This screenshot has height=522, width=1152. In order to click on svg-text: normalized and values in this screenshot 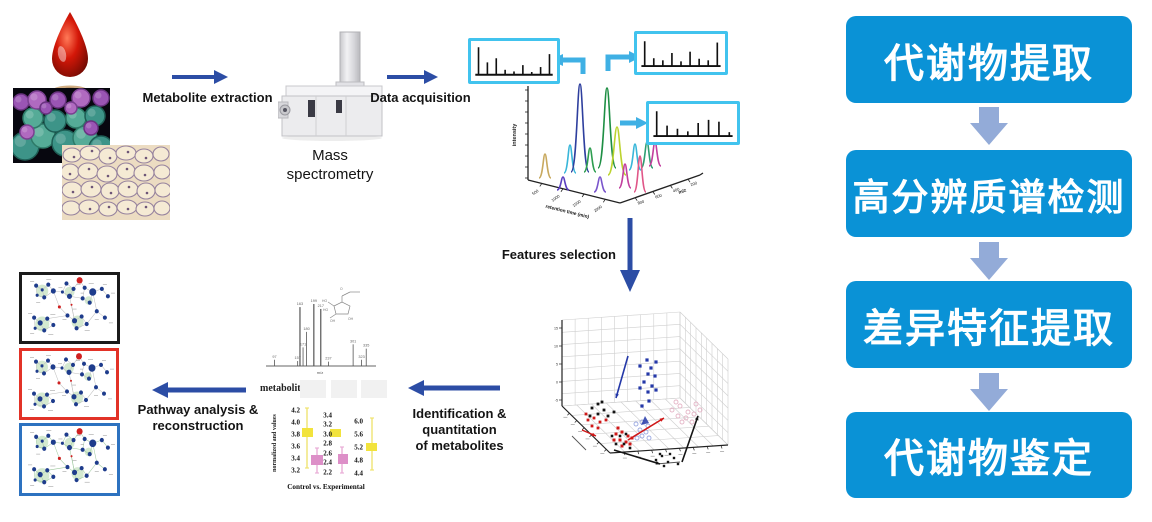, I will do `click(275, 443)`.